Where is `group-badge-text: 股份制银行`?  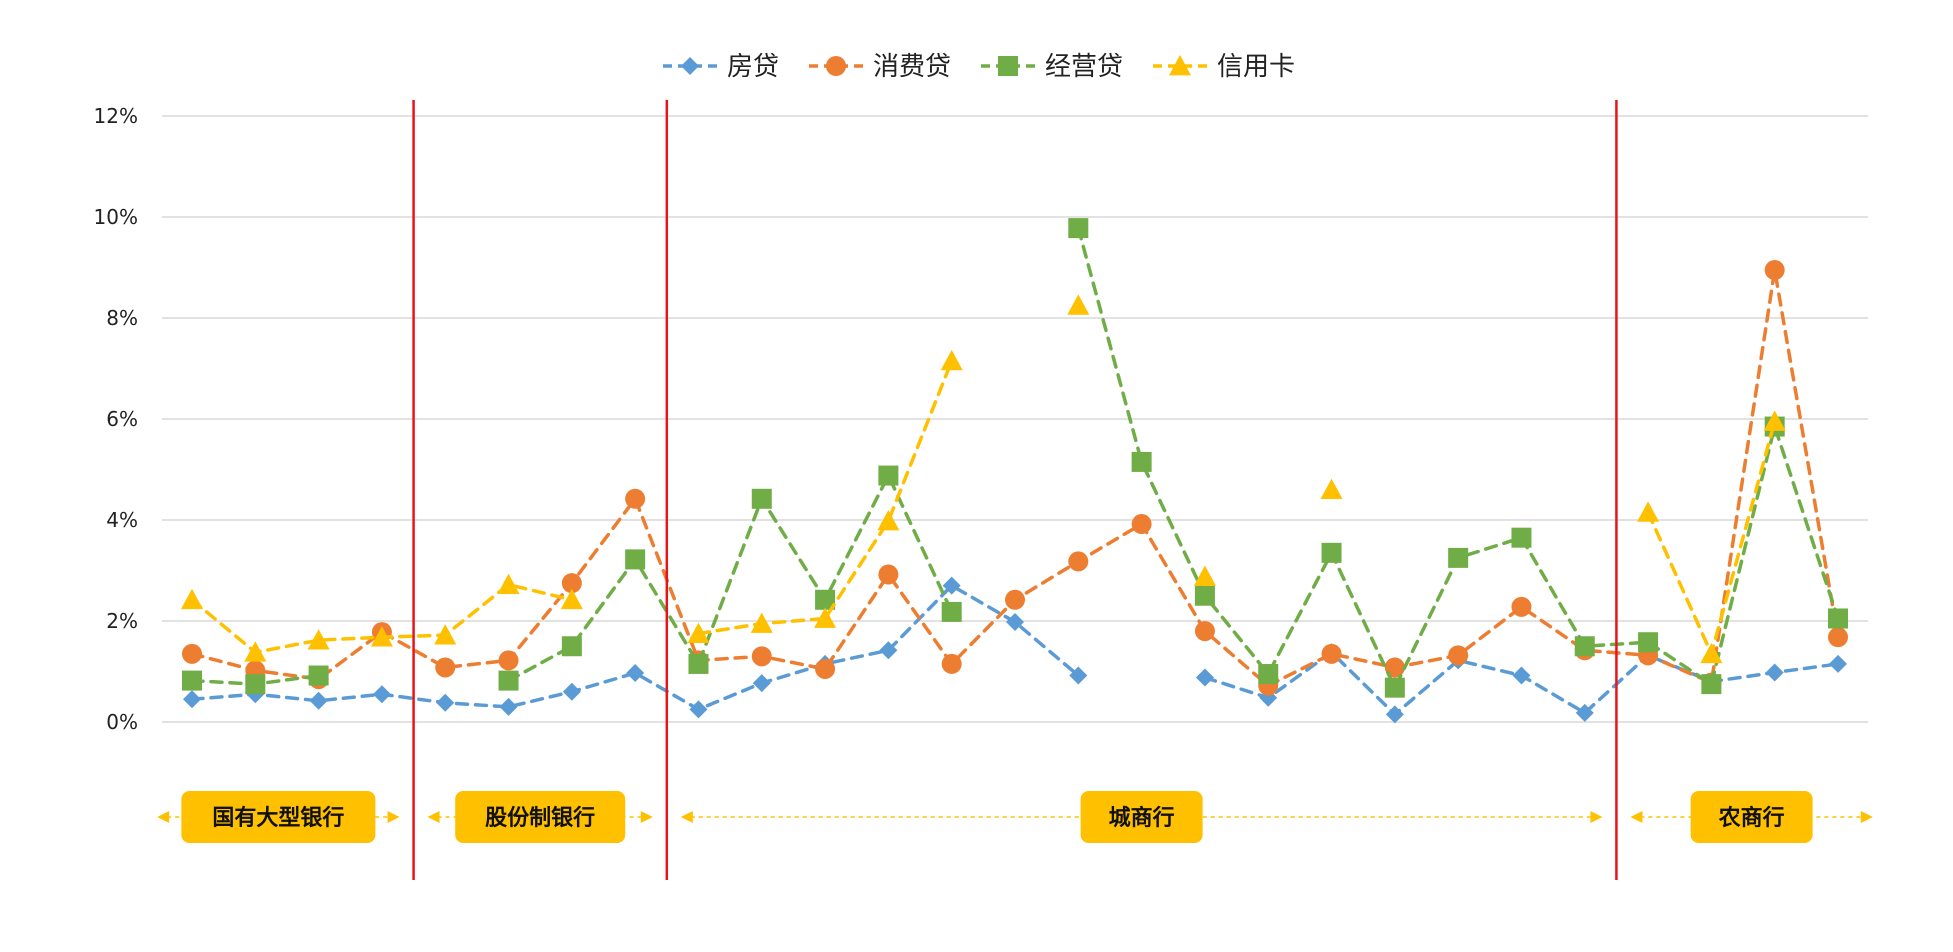
group-badge-text: 股份制银行 is located at coordinates (540, 818).